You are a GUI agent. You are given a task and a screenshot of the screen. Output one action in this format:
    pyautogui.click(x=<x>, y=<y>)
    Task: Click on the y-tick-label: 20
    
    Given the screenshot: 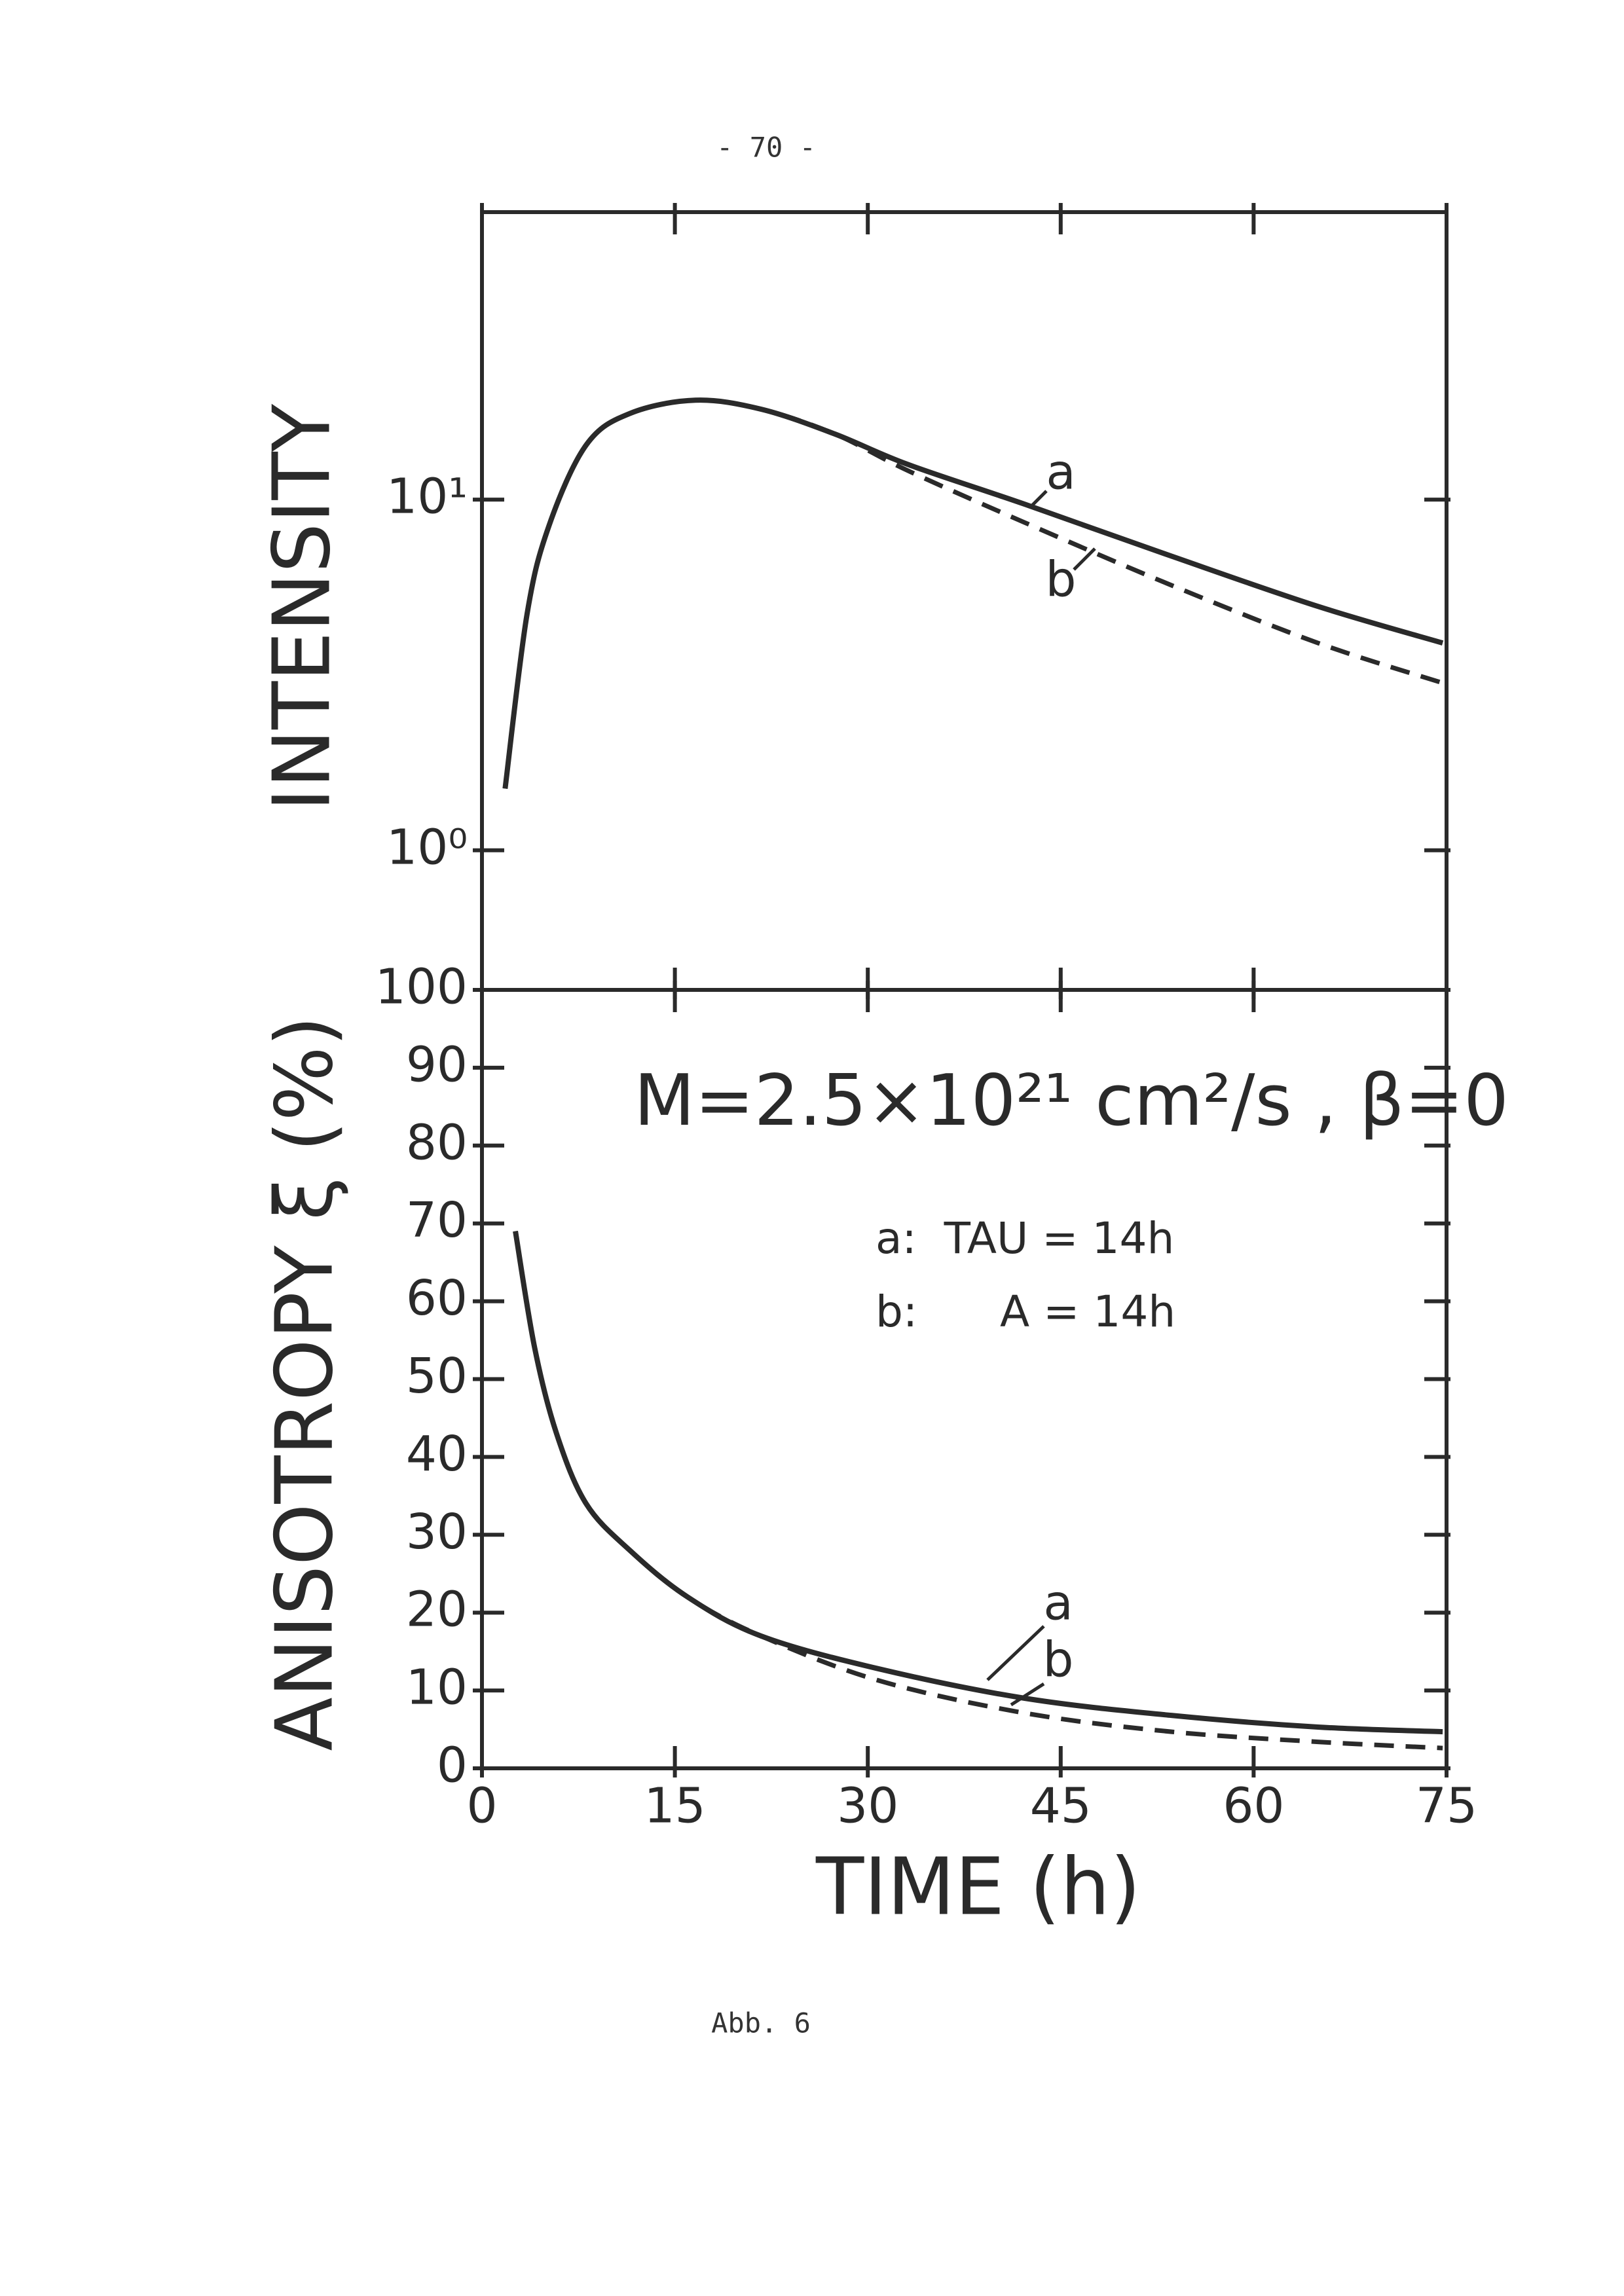 What is the action you would take?
    pyautogui.click(x=437, y=1610)
    